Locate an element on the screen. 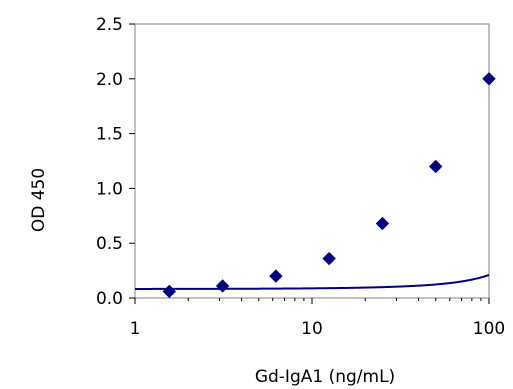  y-tick-label: 1.5 is located at coordinates (109, 135).